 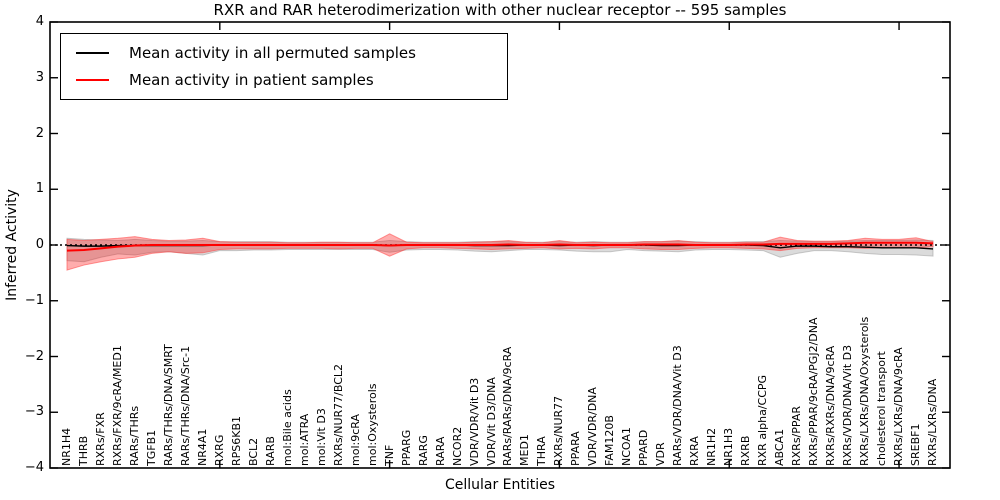 What do you see at coordinates (661, 454) in the screenshot?
I see `x-tick-label: VDR` at bounding box center [661, 454].